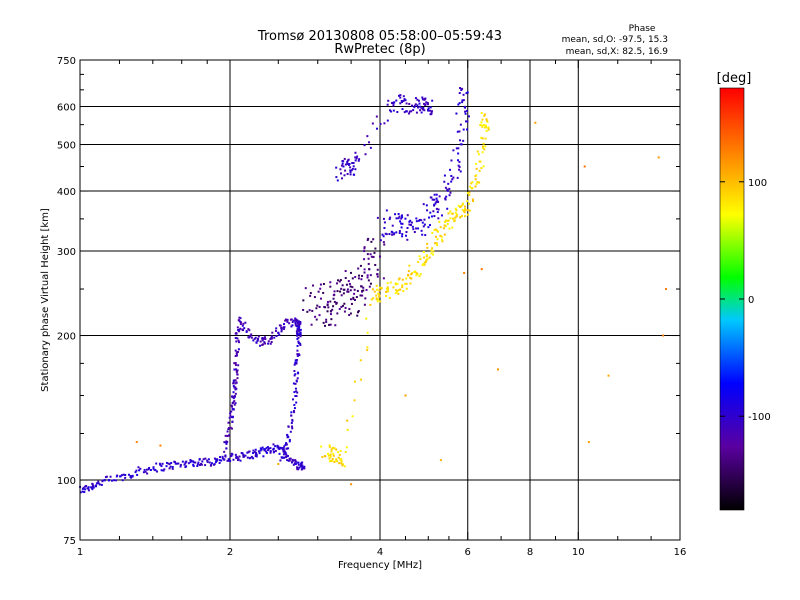 The image size is (800, 600). What do you see at coordinates (66, 146) in the screenshot?
I see `y-tick-label: 500` at bounding box center [66, 146].